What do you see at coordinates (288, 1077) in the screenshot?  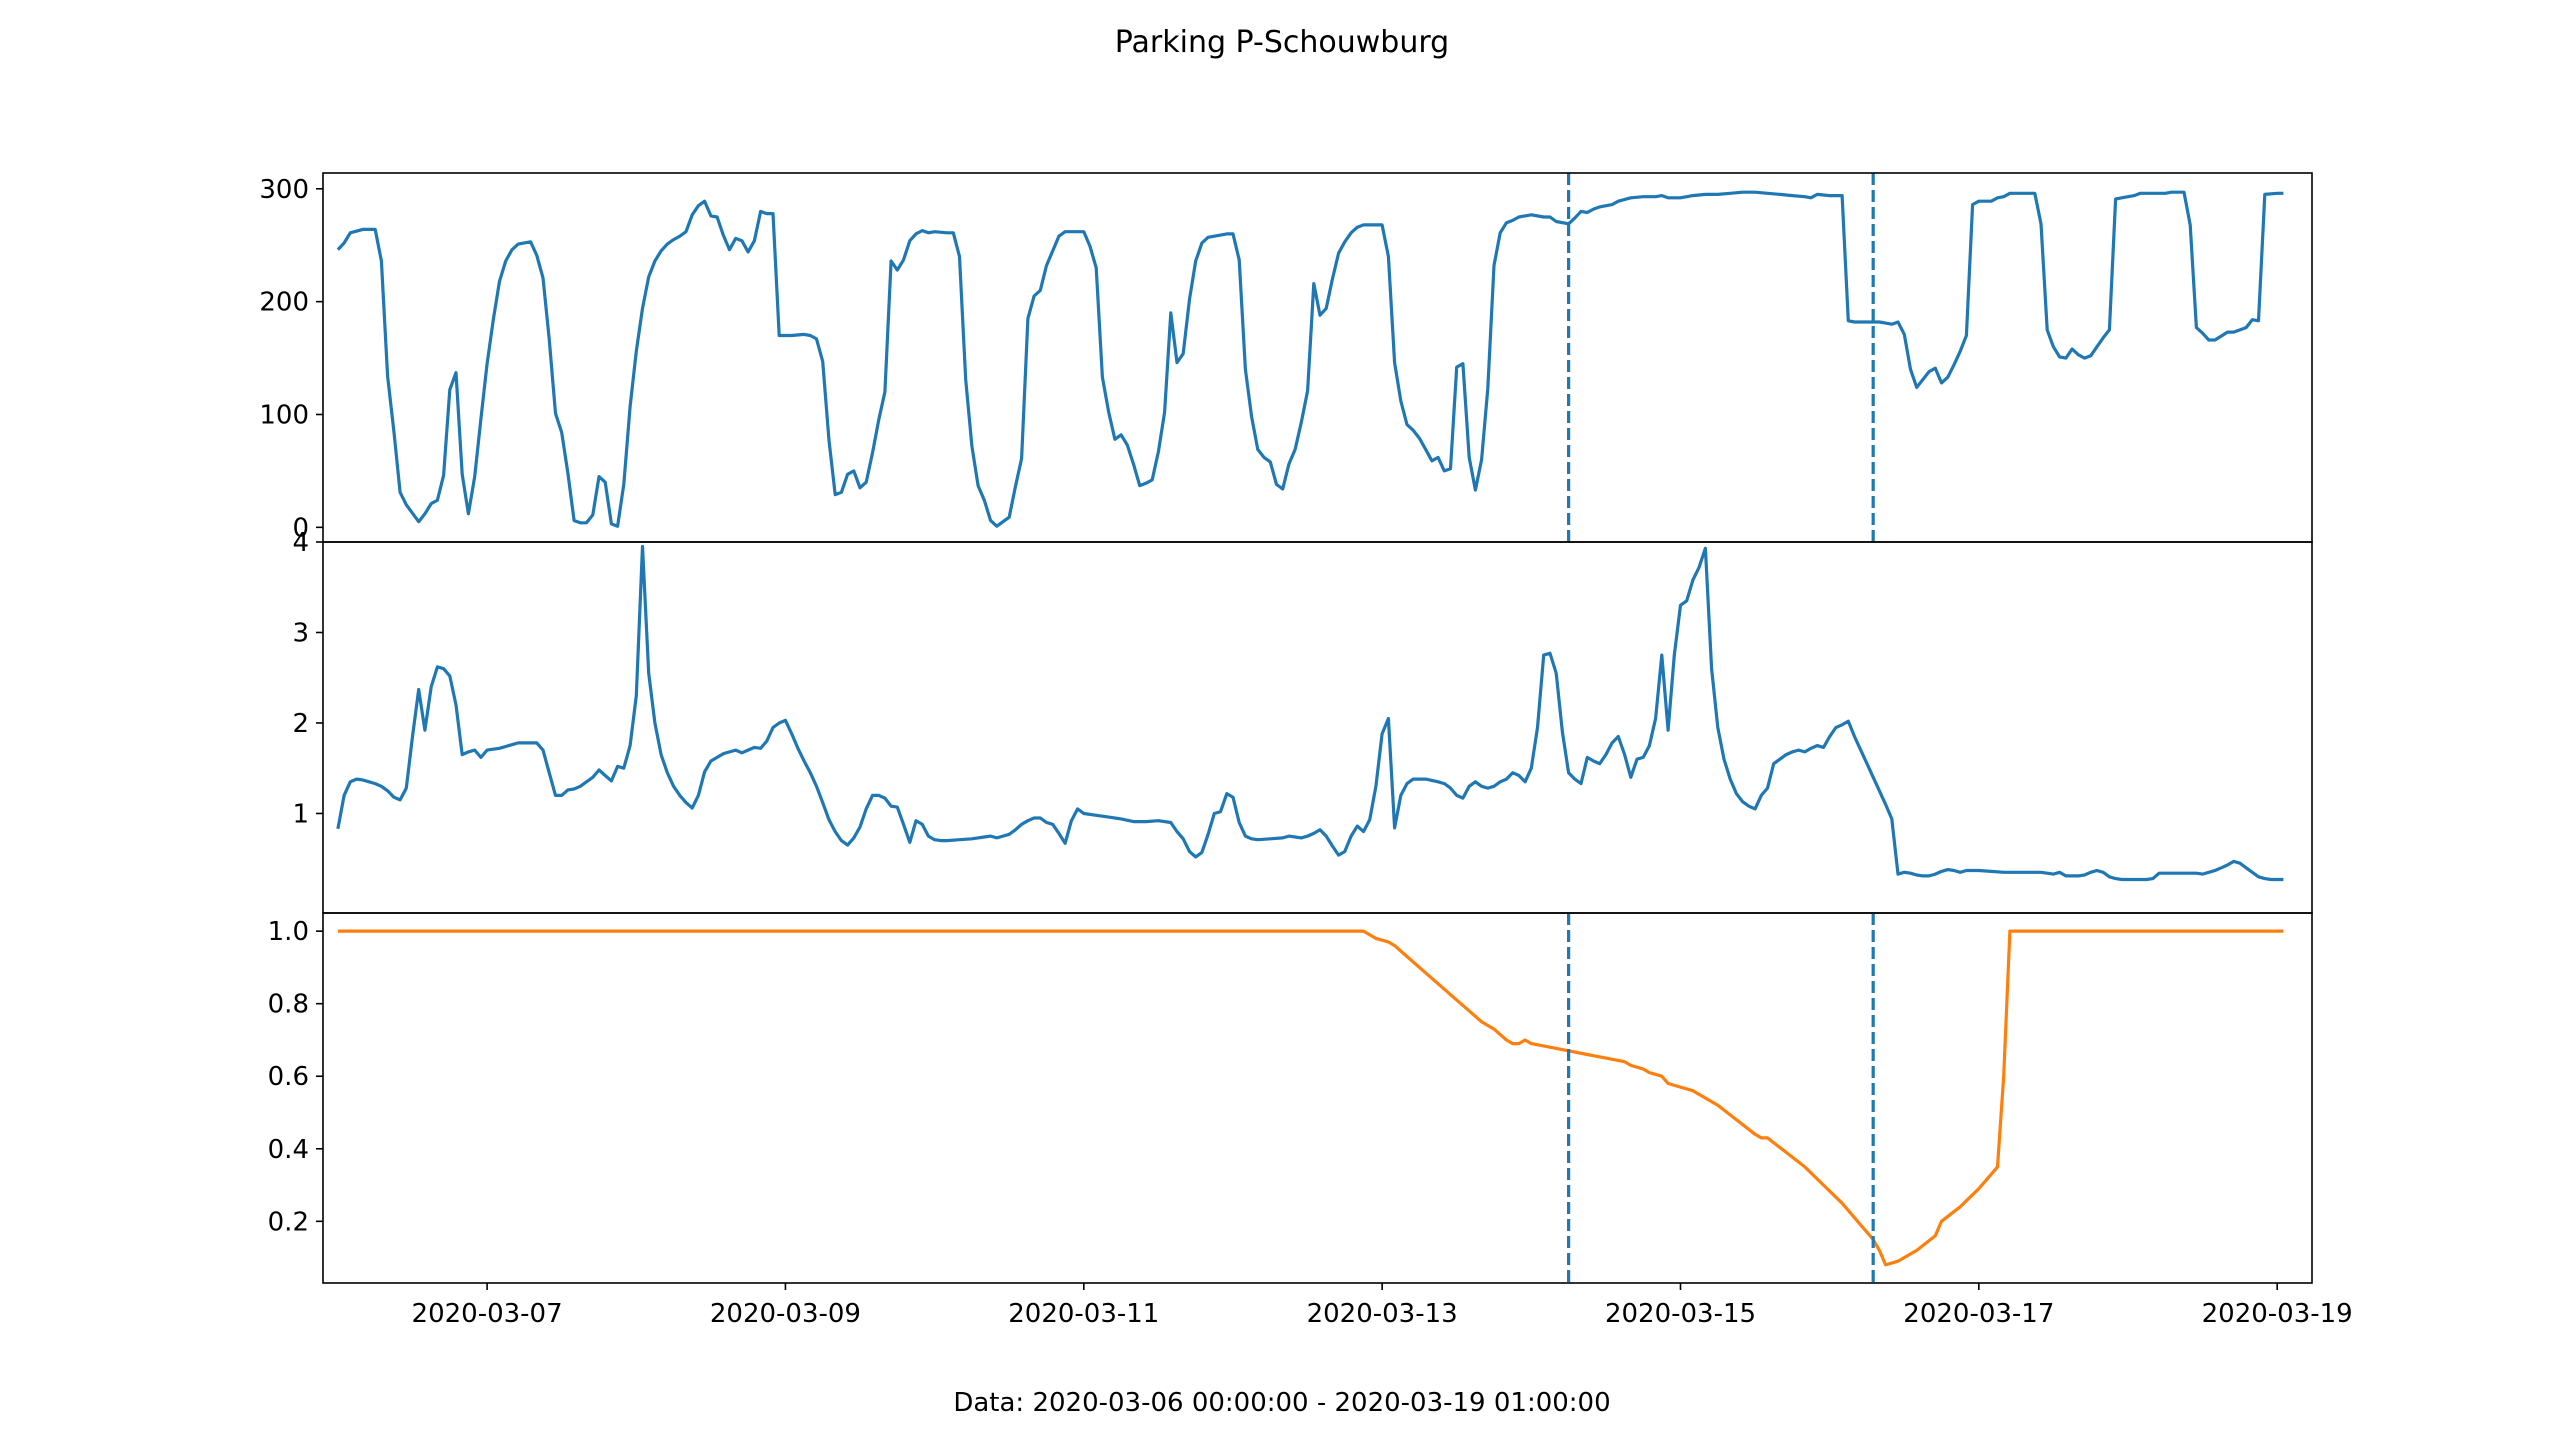 I see `y-tick-label: 0.6` at bounding box center [288, 1077].